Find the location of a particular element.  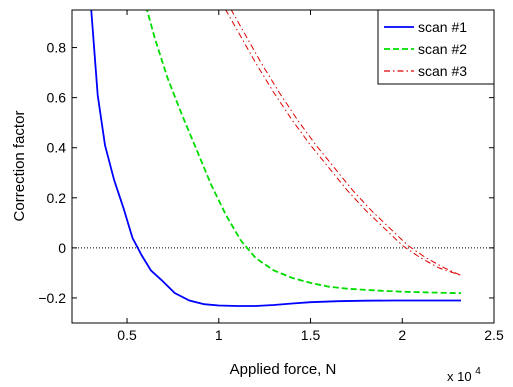

legend: scan #1 scan #2 scan #3 is located at coordinates (436, 47).